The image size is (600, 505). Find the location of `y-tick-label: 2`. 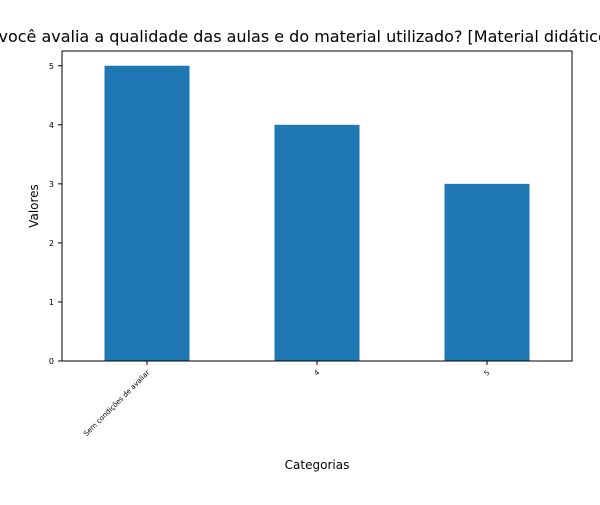

y-tick-label: 2 is located at coordinates (51, 243).